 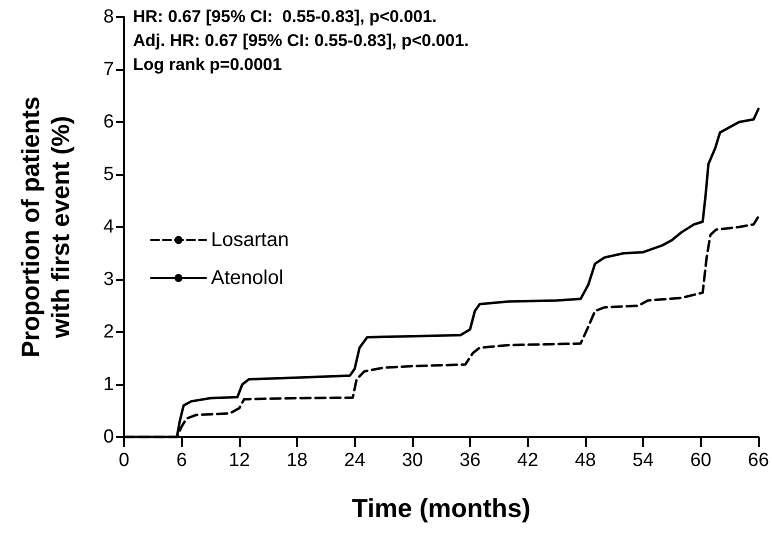 What do you see at coordinates (301, 40) in the screenshot?
I see `annotation: Adj. HR: 0.67 [95% CI: 0.55-0.83], p<0.001.` at bounding box center [301, 40].